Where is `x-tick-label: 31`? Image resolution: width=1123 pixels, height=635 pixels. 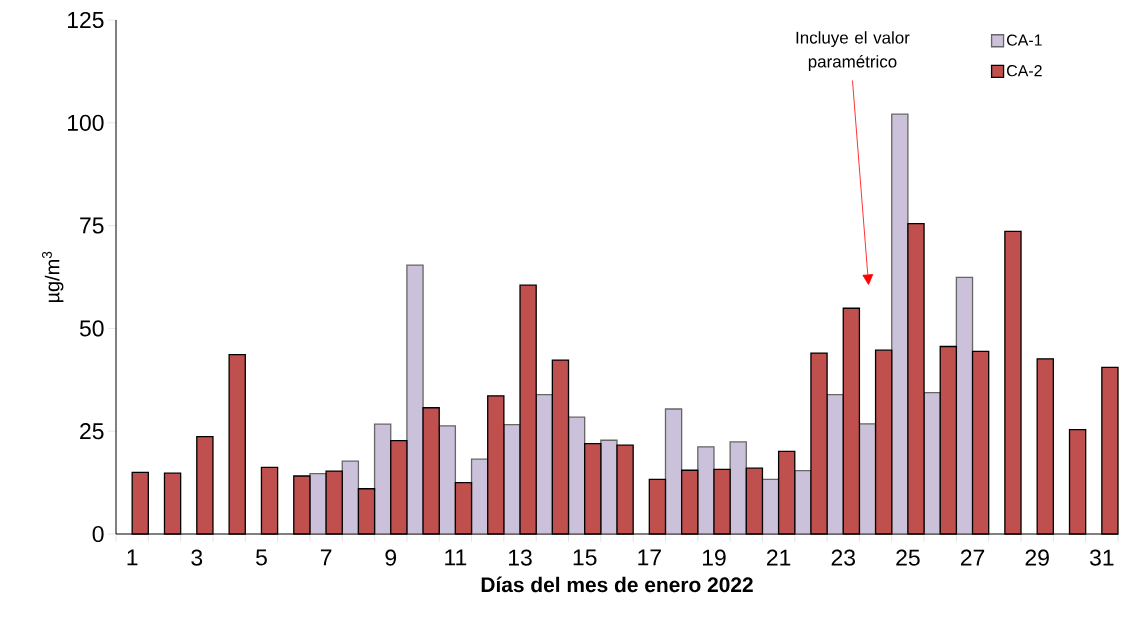
x-tick-label: 31 is located at coordinates (1101, 557).